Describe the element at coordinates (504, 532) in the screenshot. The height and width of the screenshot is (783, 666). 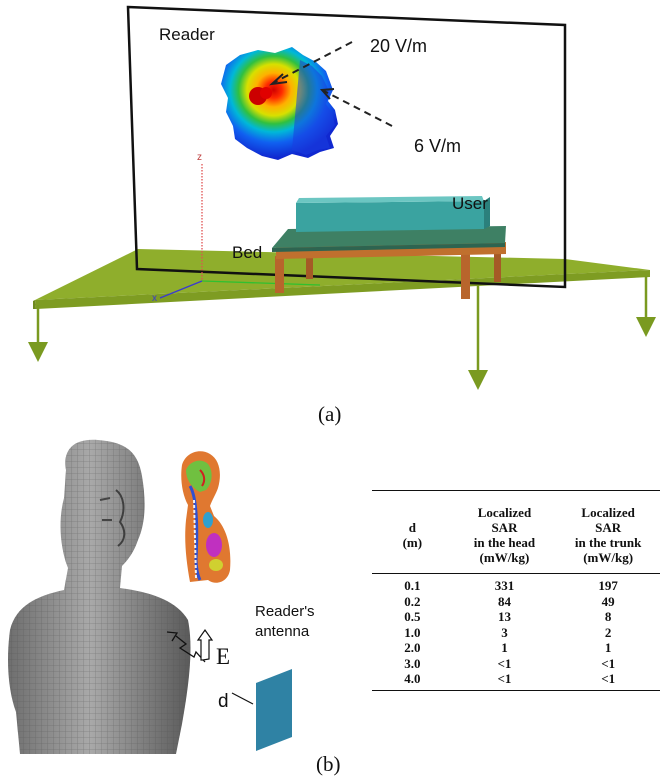
I see `header-sar-head: Localized SAR in the head (mW/kg)` at that location.